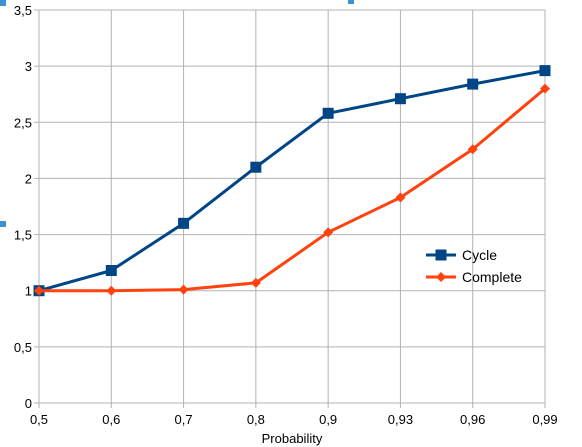  I want to click on legend-marker-complete, so click(441, 277).